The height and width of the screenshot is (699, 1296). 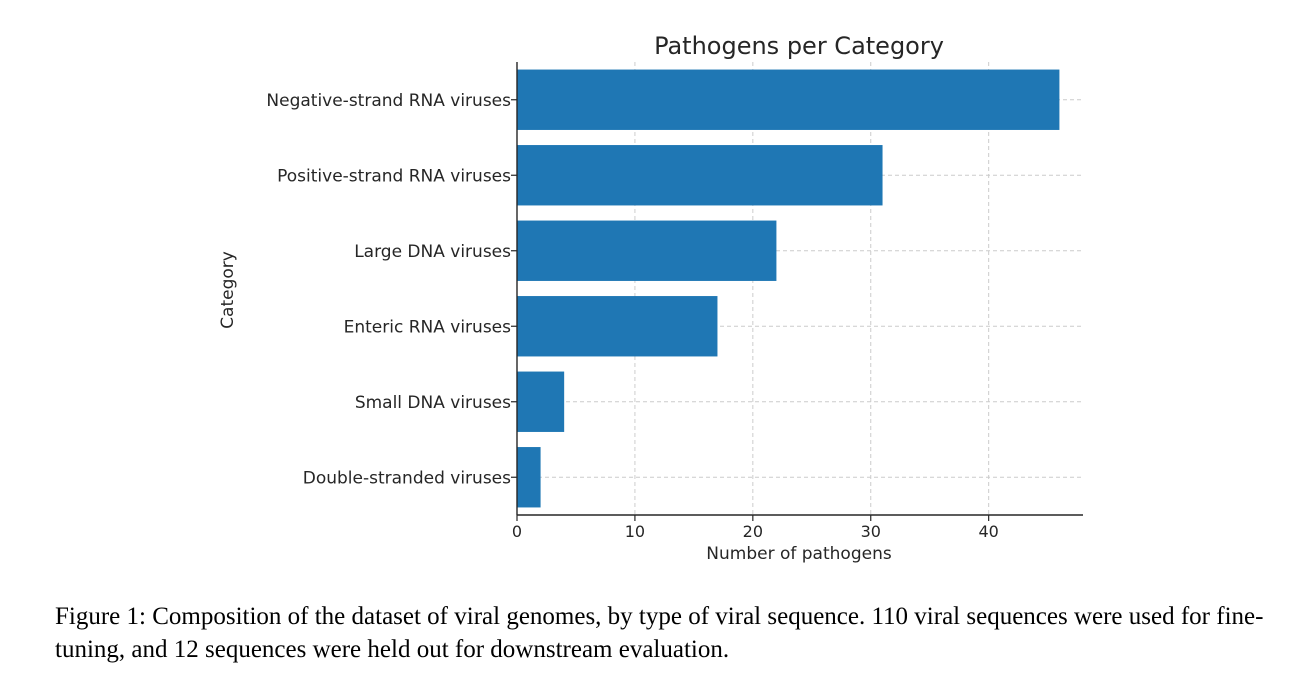 I want to click on y-tick-label: Enteric RNA viruses, so click(x=428, y=327).